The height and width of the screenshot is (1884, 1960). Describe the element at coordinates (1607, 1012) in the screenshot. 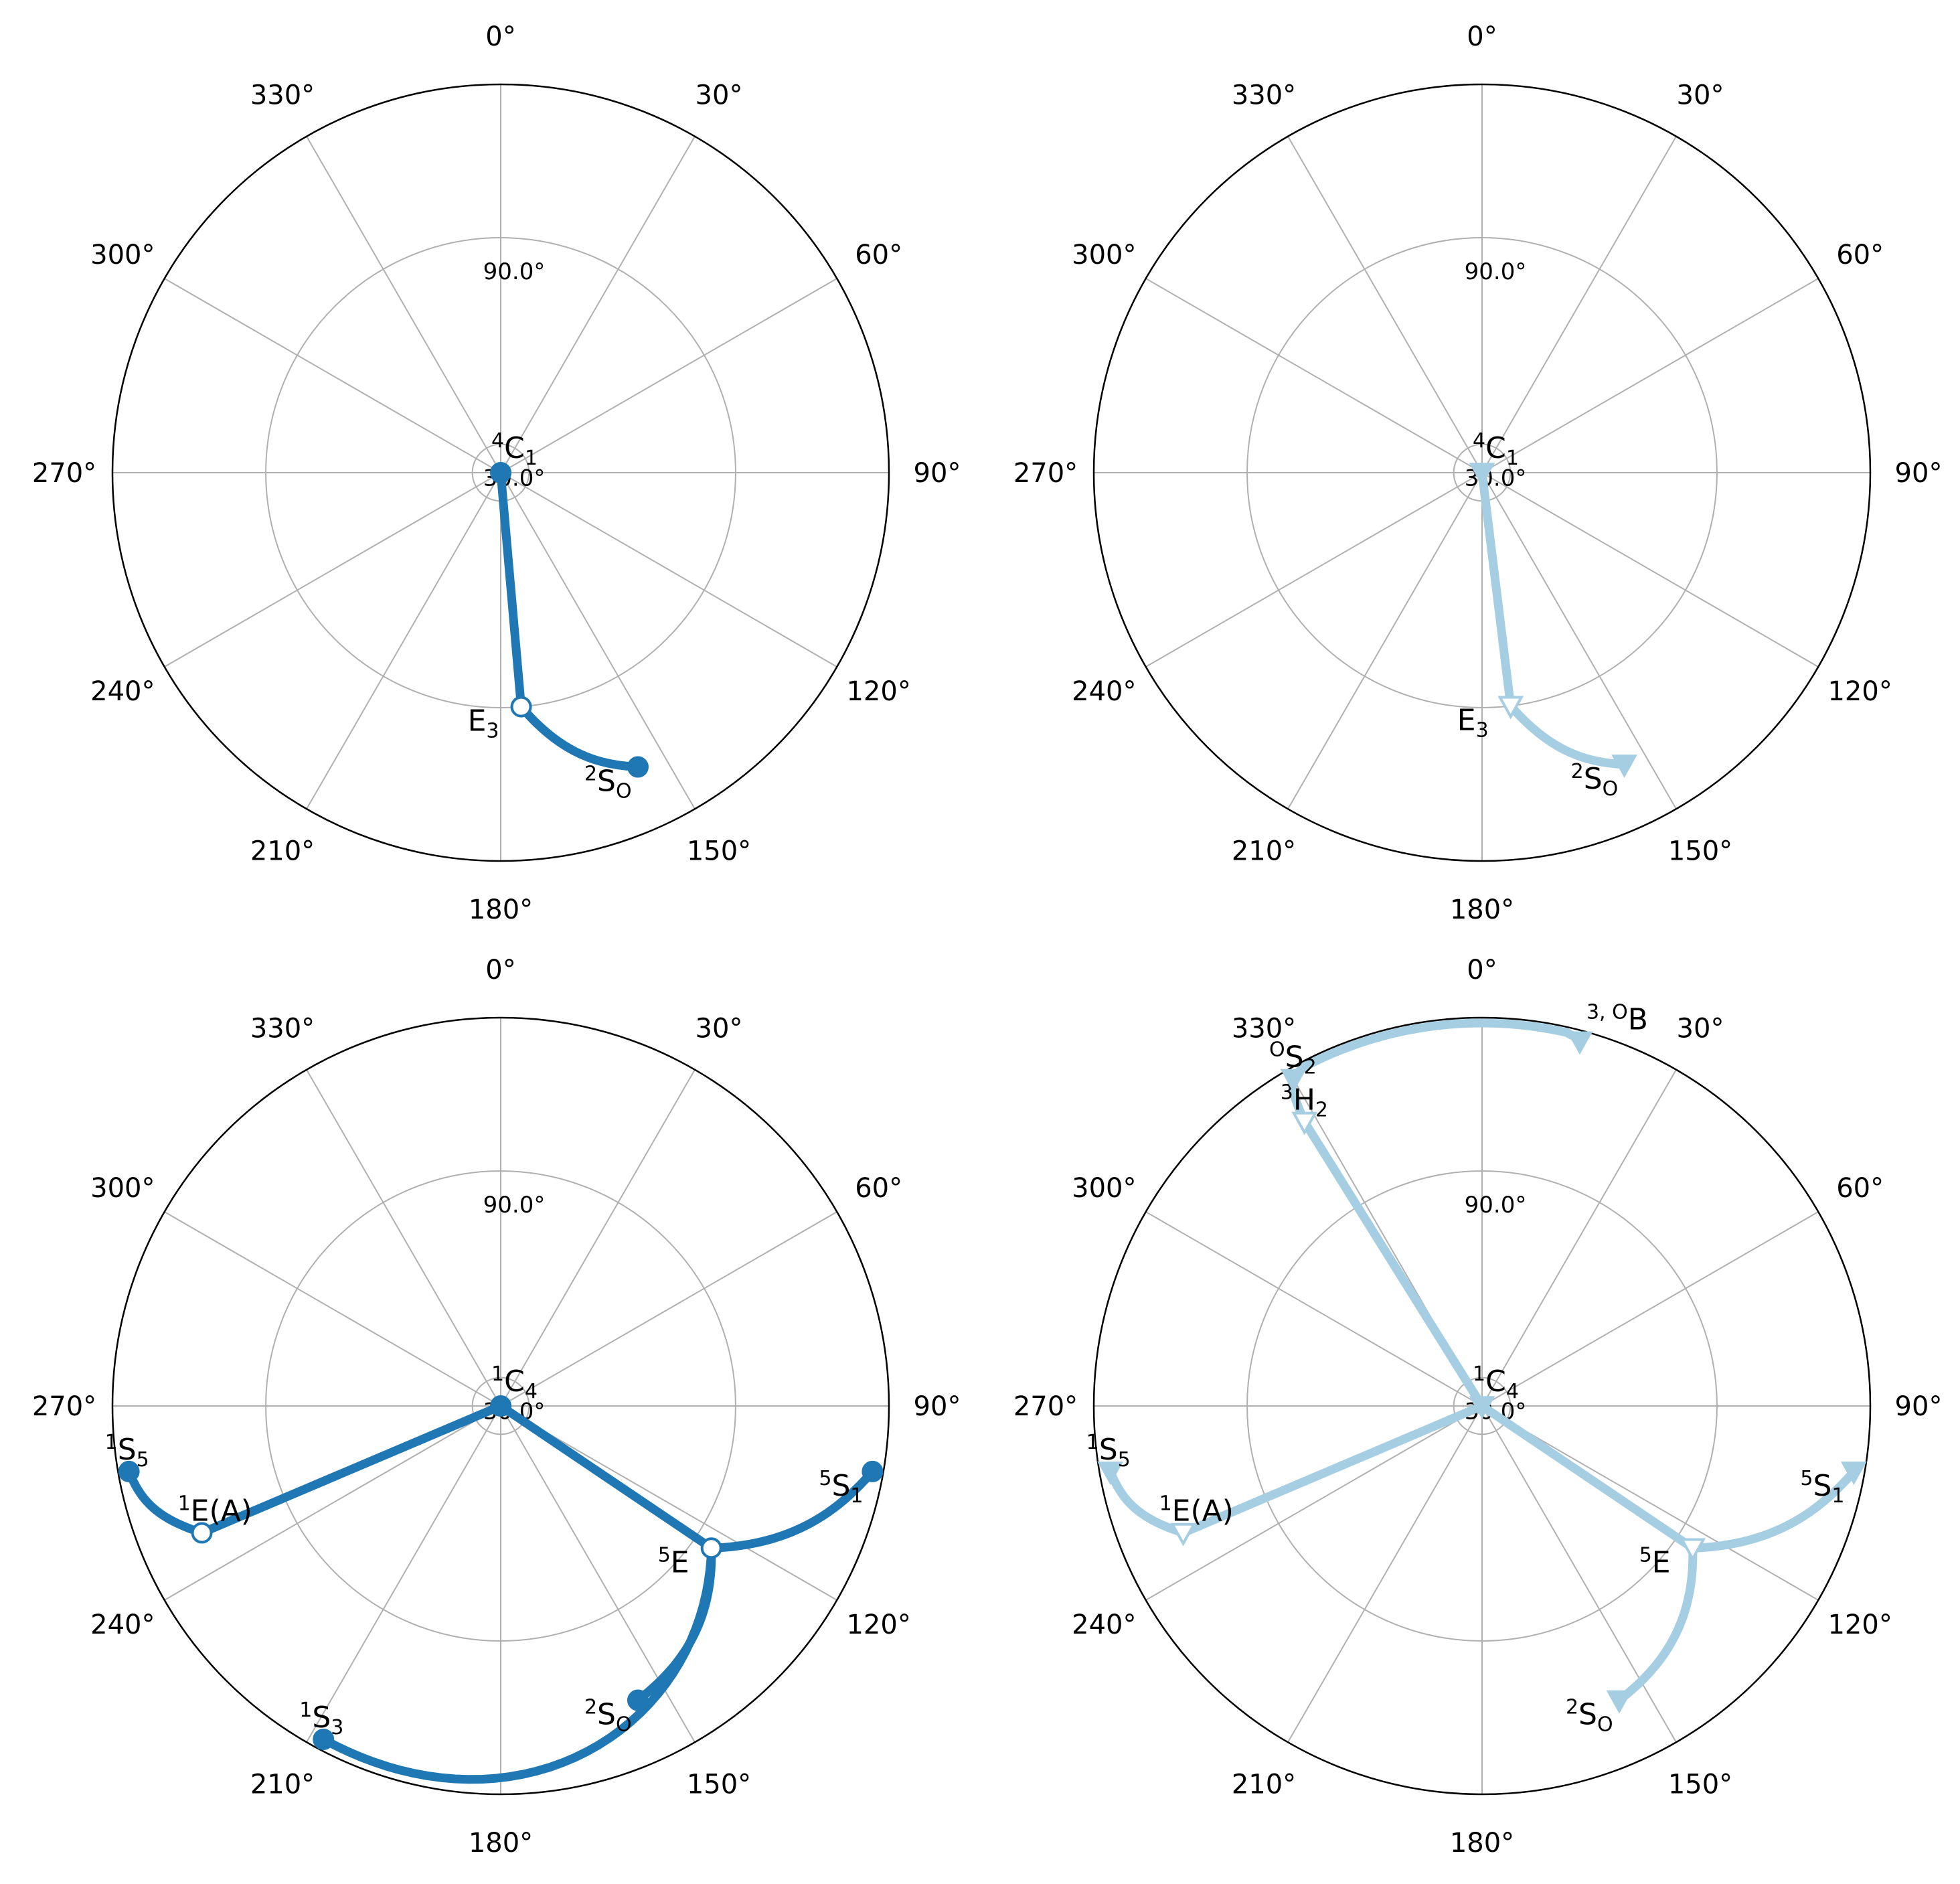

I see `point-label-sup: 3, O` at that location.